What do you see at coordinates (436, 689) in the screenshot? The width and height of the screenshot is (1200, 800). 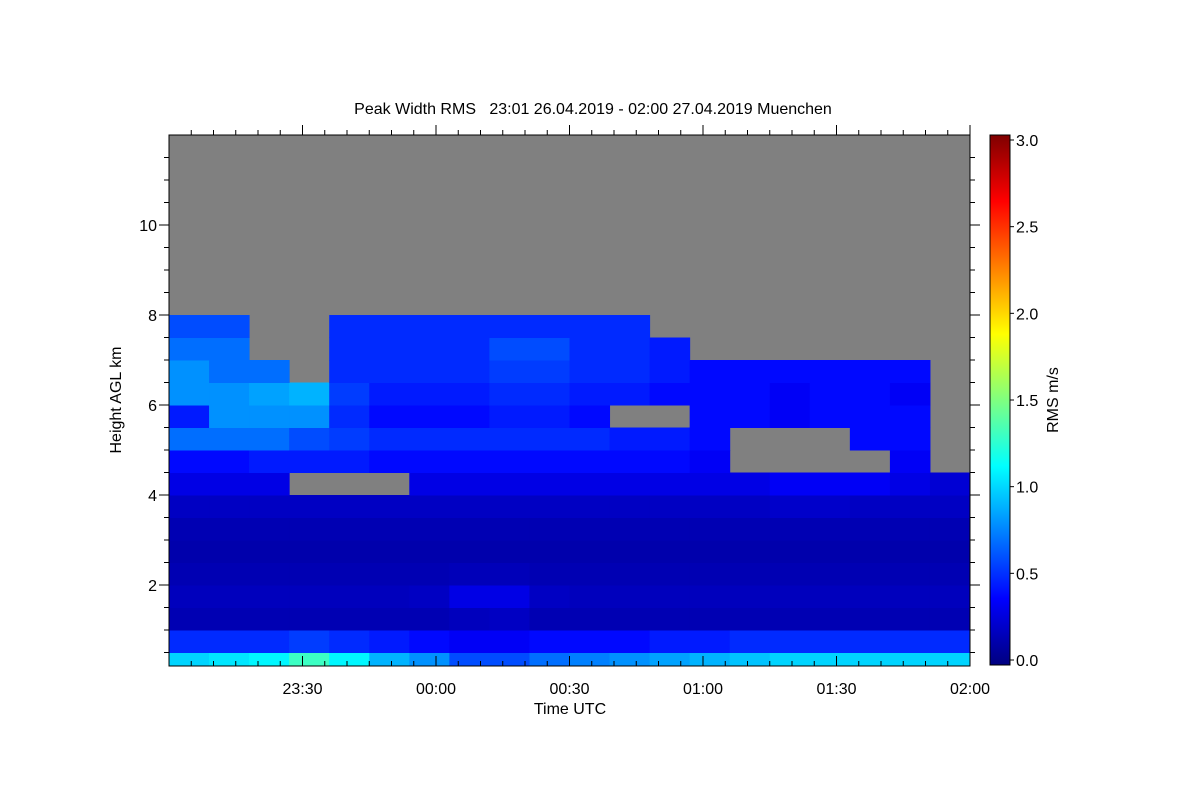 I see `x-tick-label: 00:00` at bounding box center [436, 689].